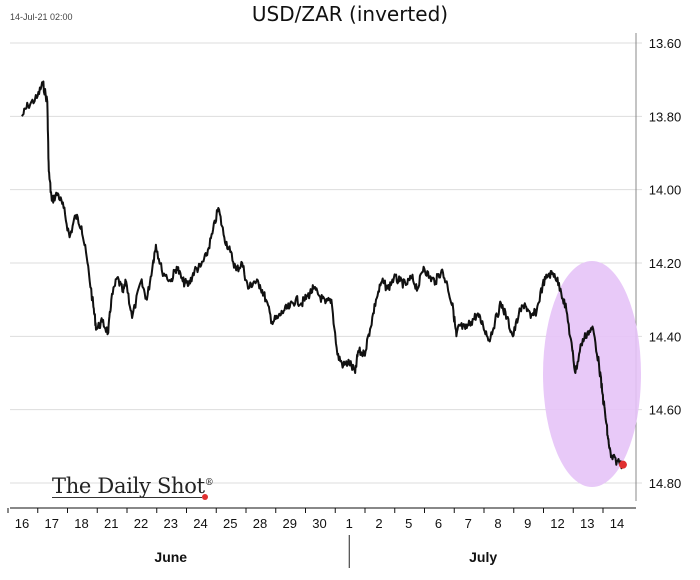  Describe the element at coordinates (665, 336) in the screenshot. I see `y-tick-label: 14.40` at that location.